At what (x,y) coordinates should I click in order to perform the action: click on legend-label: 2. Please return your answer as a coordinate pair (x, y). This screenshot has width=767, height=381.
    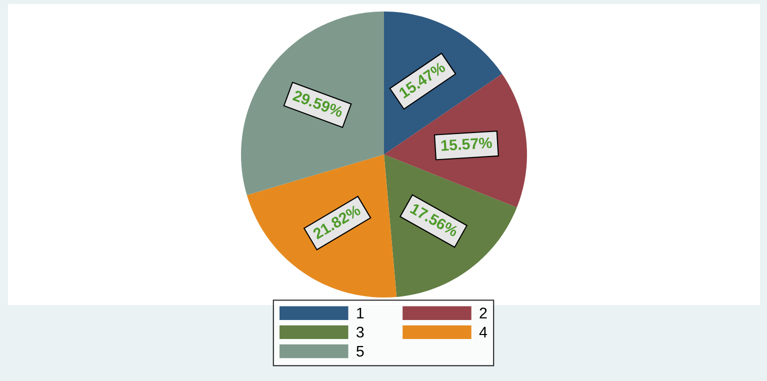
    Looking at the image, I should click on (483, 313).